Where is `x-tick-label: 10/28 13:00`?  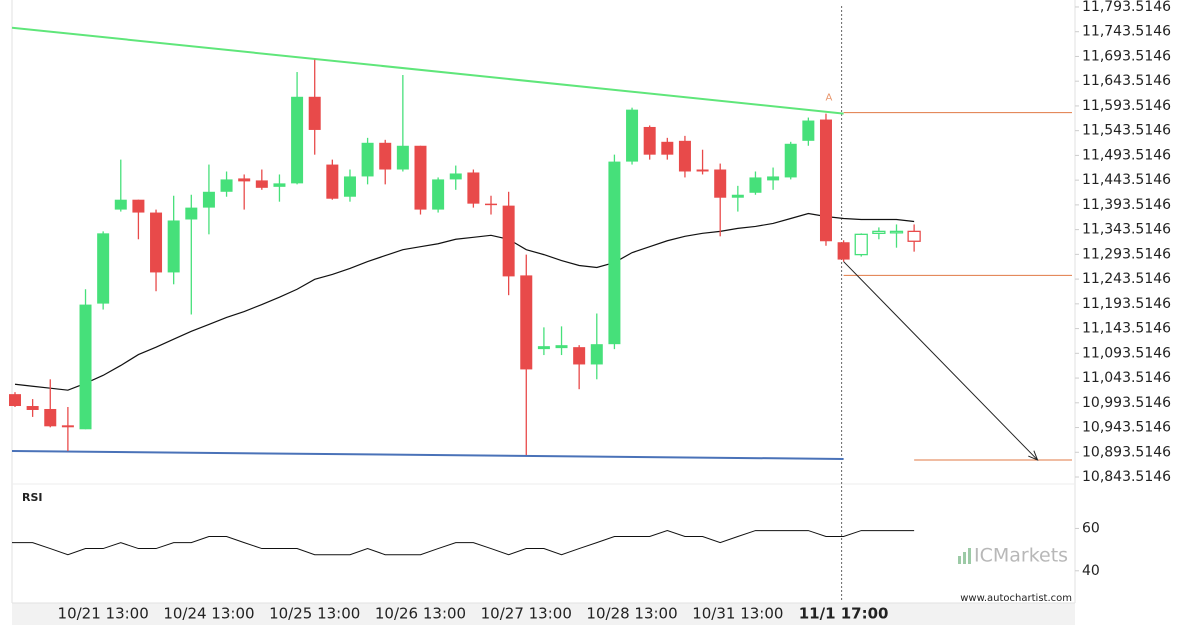
x-tick-label: 10/28 13:00 is located at coordinates (631, 614).